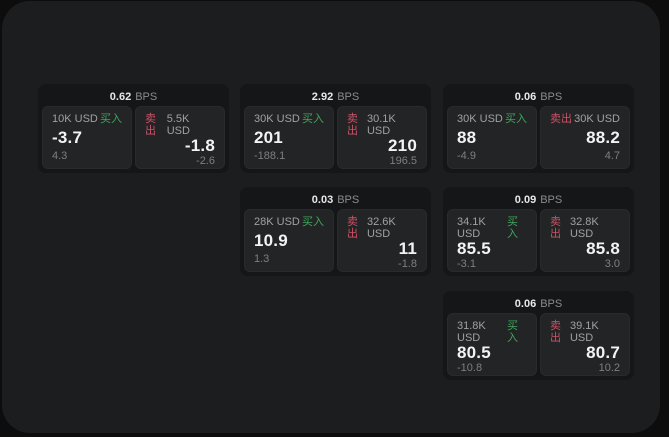  Describe the element at coordinates (199, 145) in the screenshot. I see `sell-price: -1.8` at that location.